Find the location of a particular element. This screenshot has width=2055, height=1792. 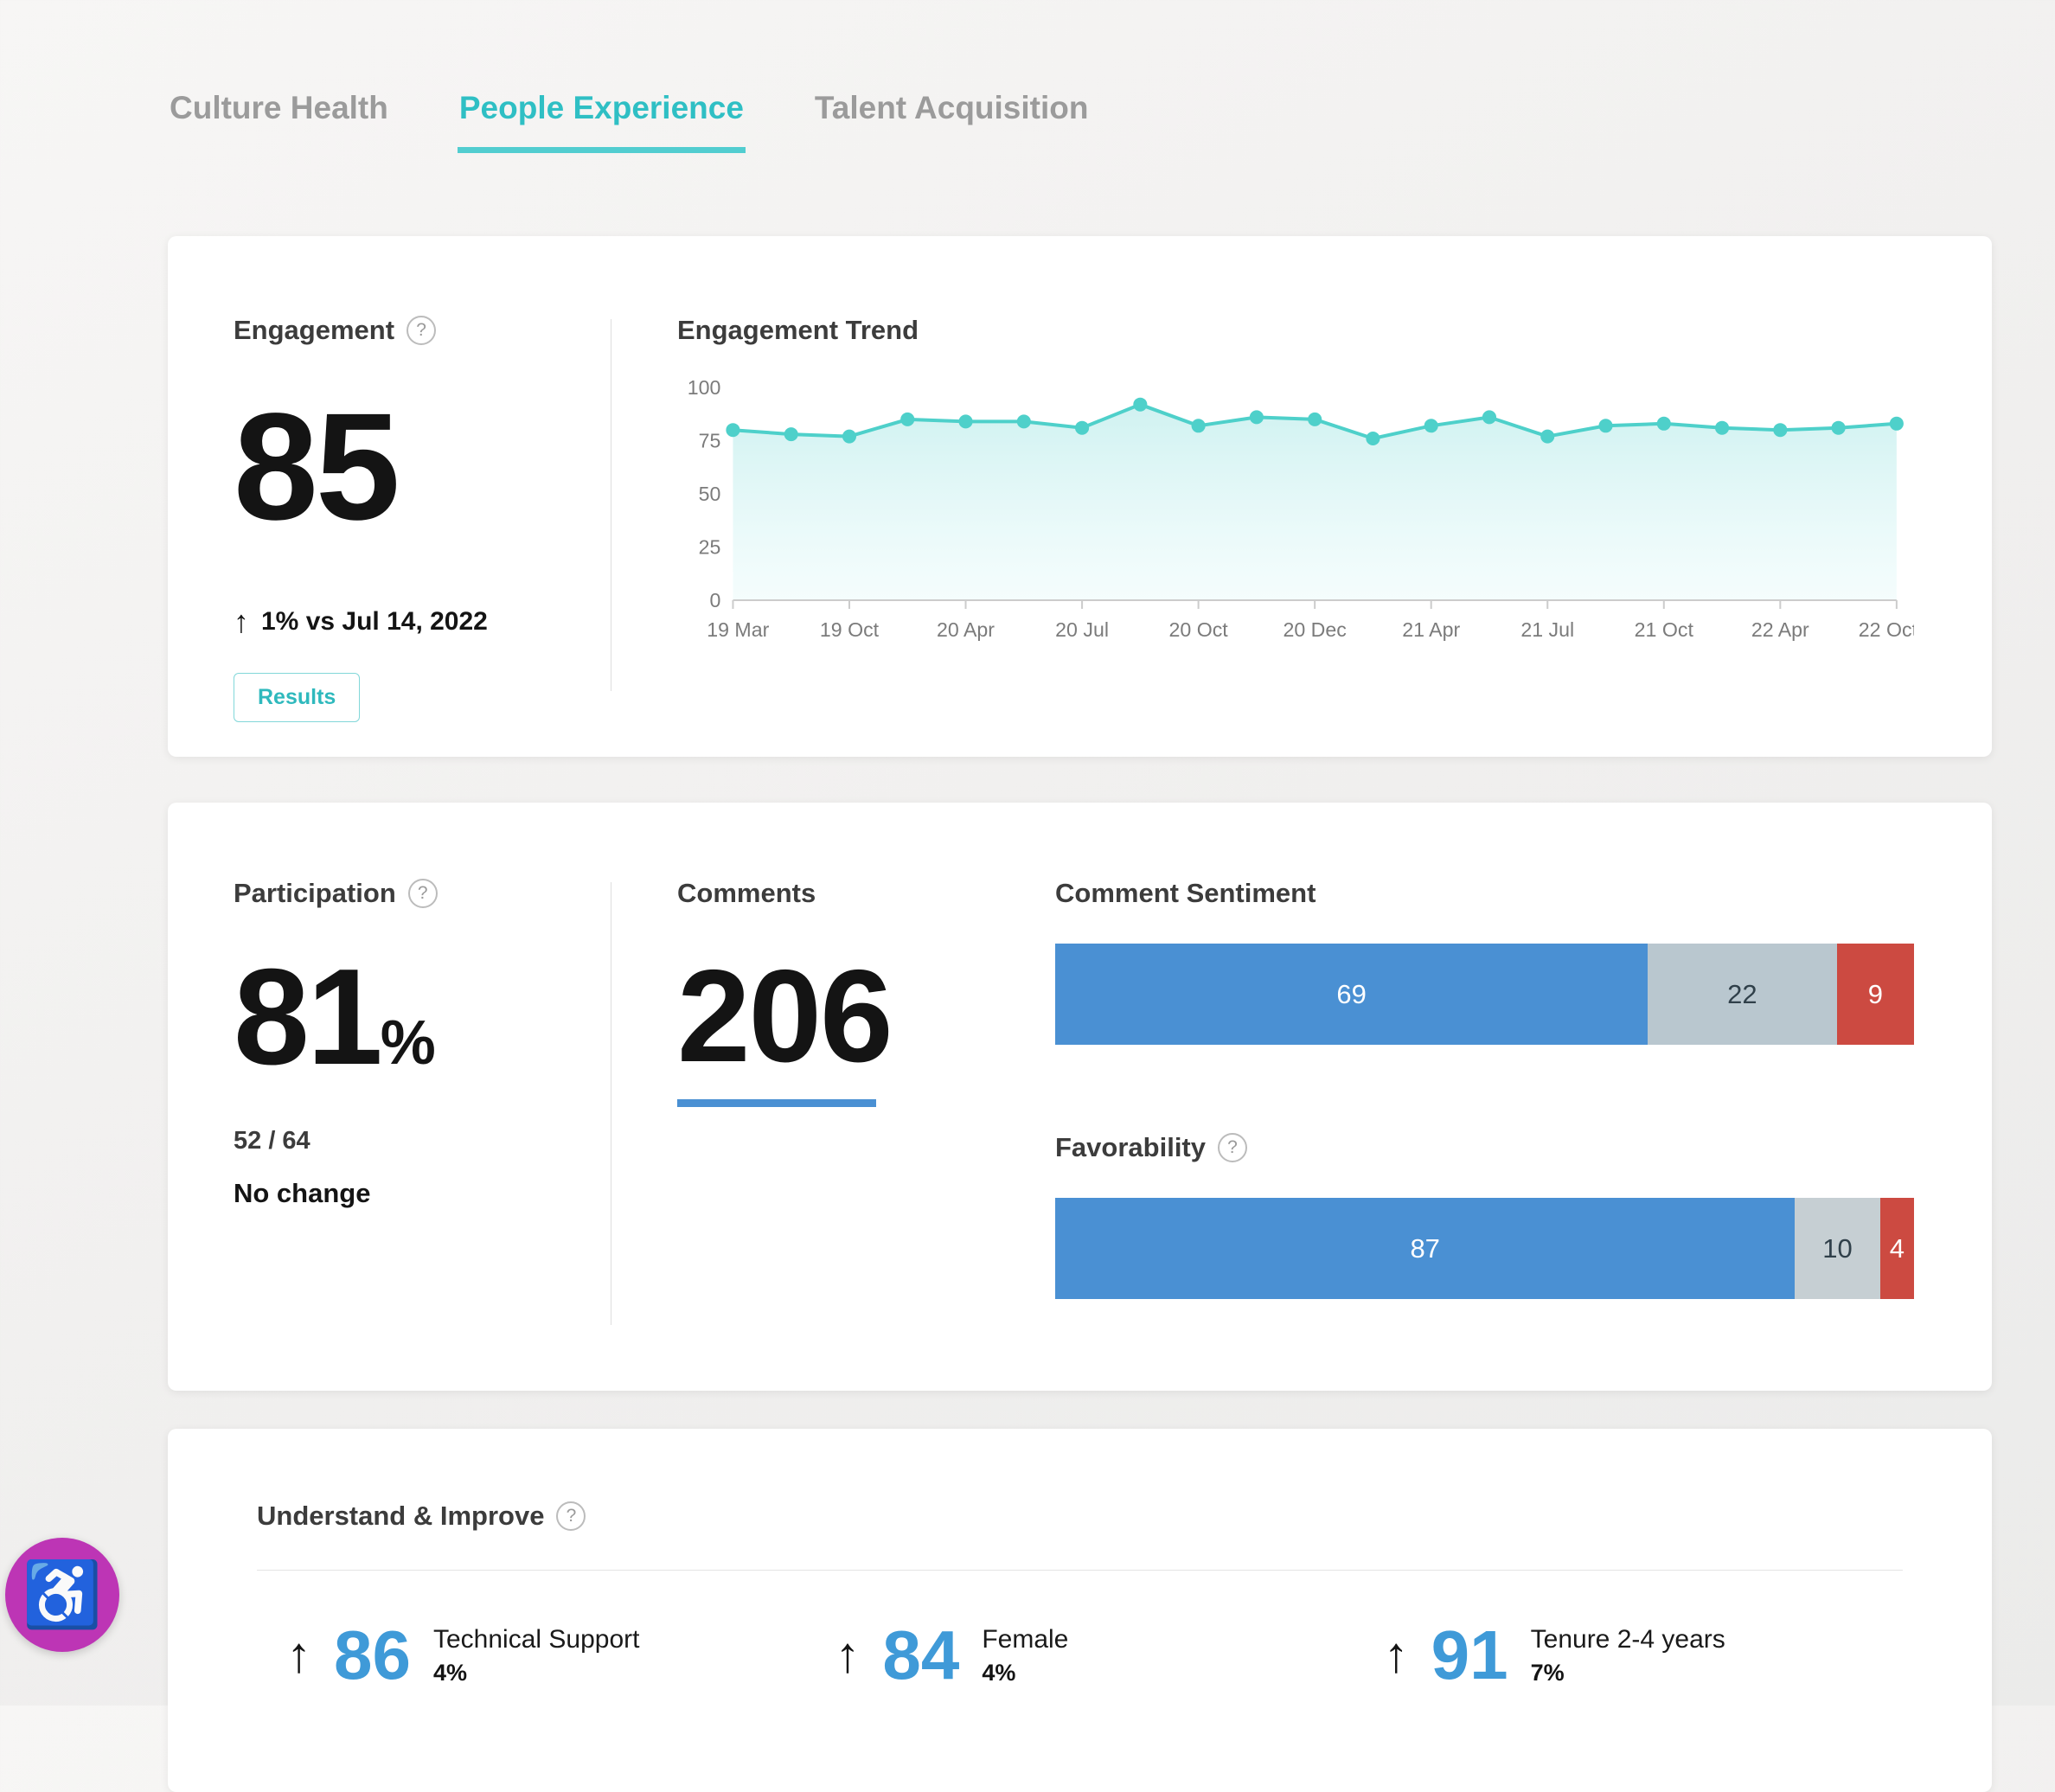

trend-title: Engagement Trend is located at coordinates (798, 330).